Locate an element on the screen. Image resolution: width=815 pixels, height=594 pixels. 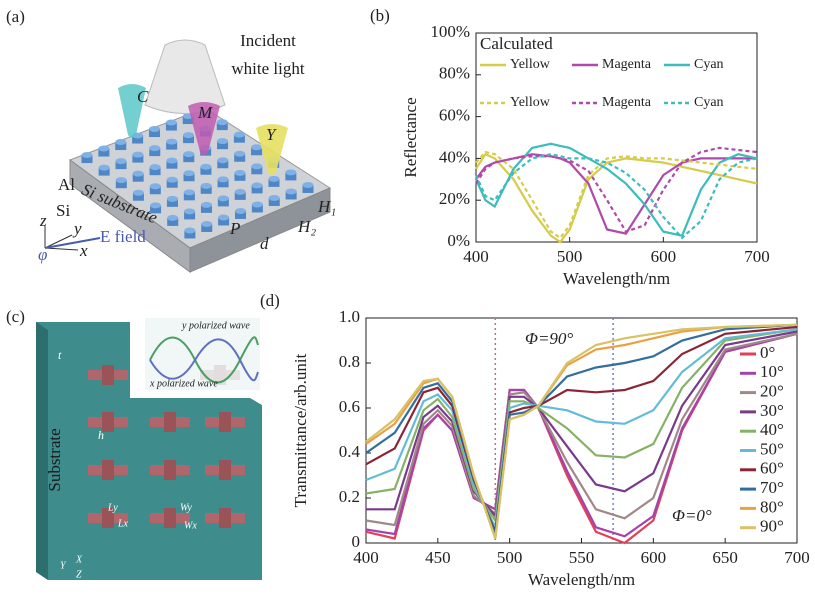
x-tick-label: 400 is located at coordinates (366, 557).